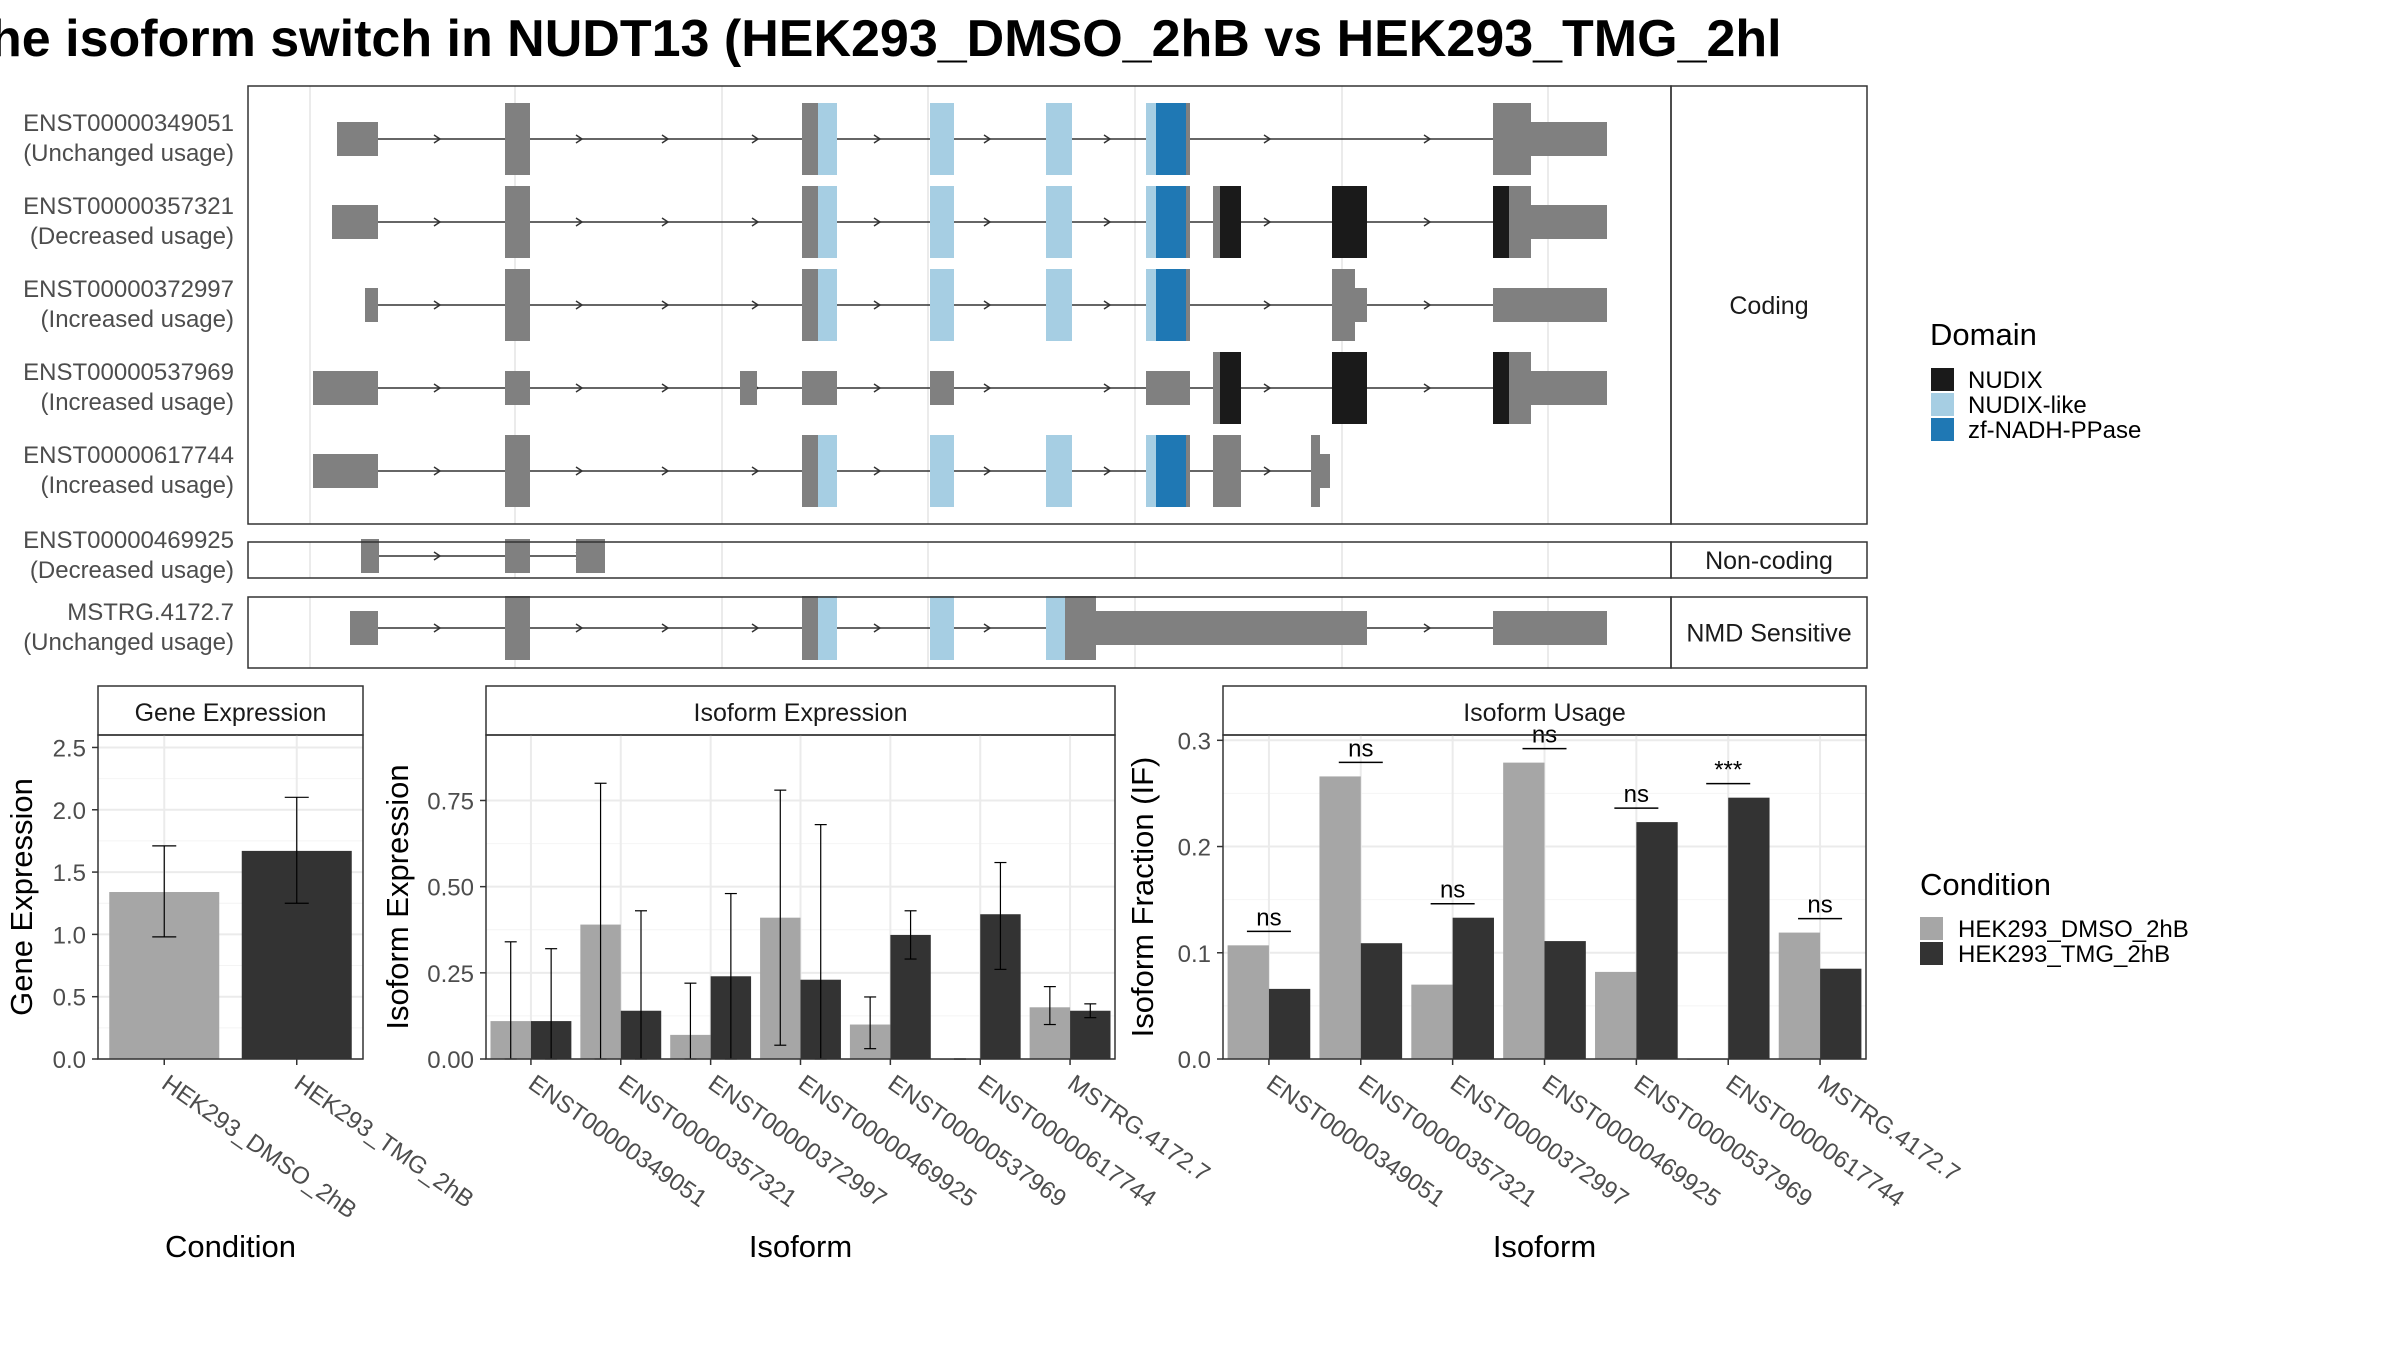 The width and height of the screenshot is (2400, 1350). I want to click on y-tick-label: 1.0, so click(69, 935).